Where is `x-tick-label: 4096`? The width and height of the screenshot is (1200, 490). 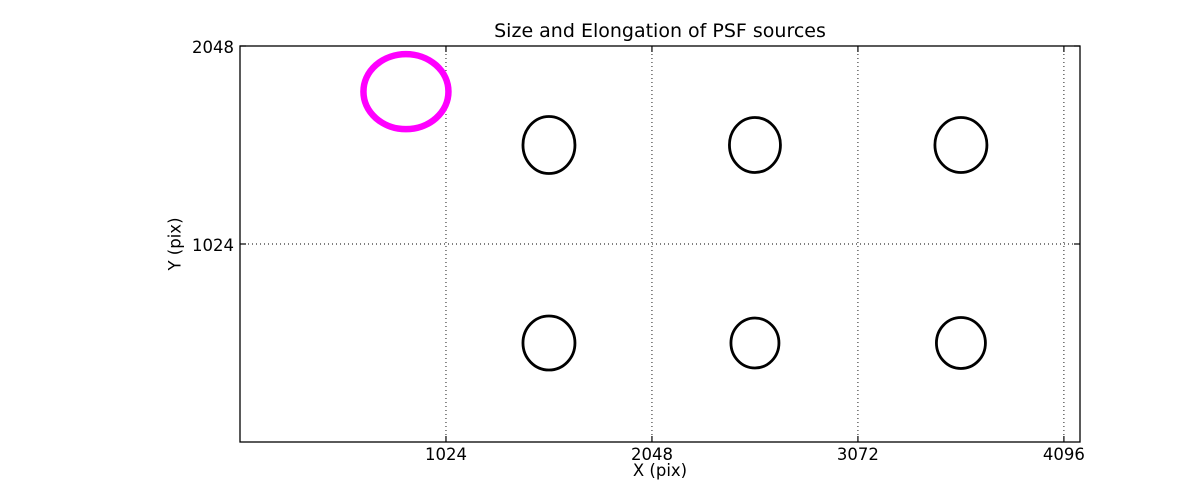
x-tick-label: 4096 is located at coordinates (1063, 454).